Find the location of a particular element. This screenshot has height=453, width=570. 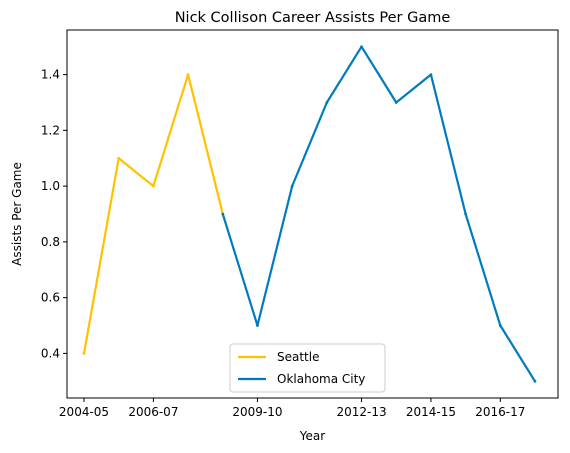

x-tick-label: 2006-07 is located at coordinates (153, 412).